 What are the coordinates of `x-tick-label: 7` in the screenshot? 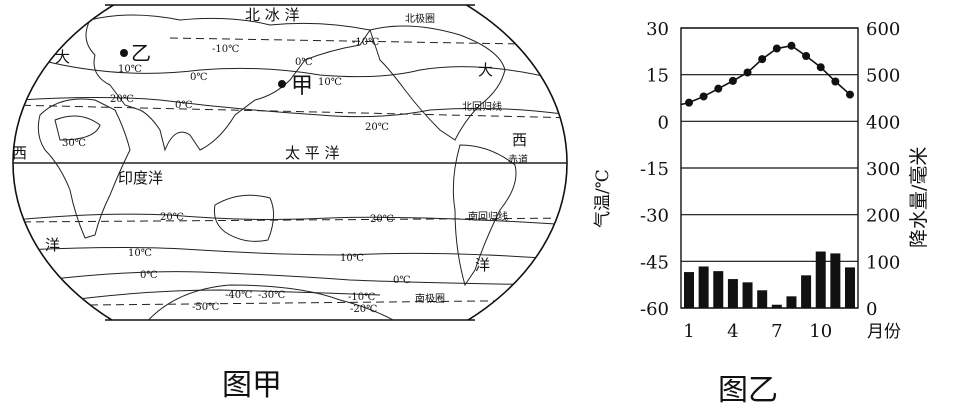 It's located at (776, 331).